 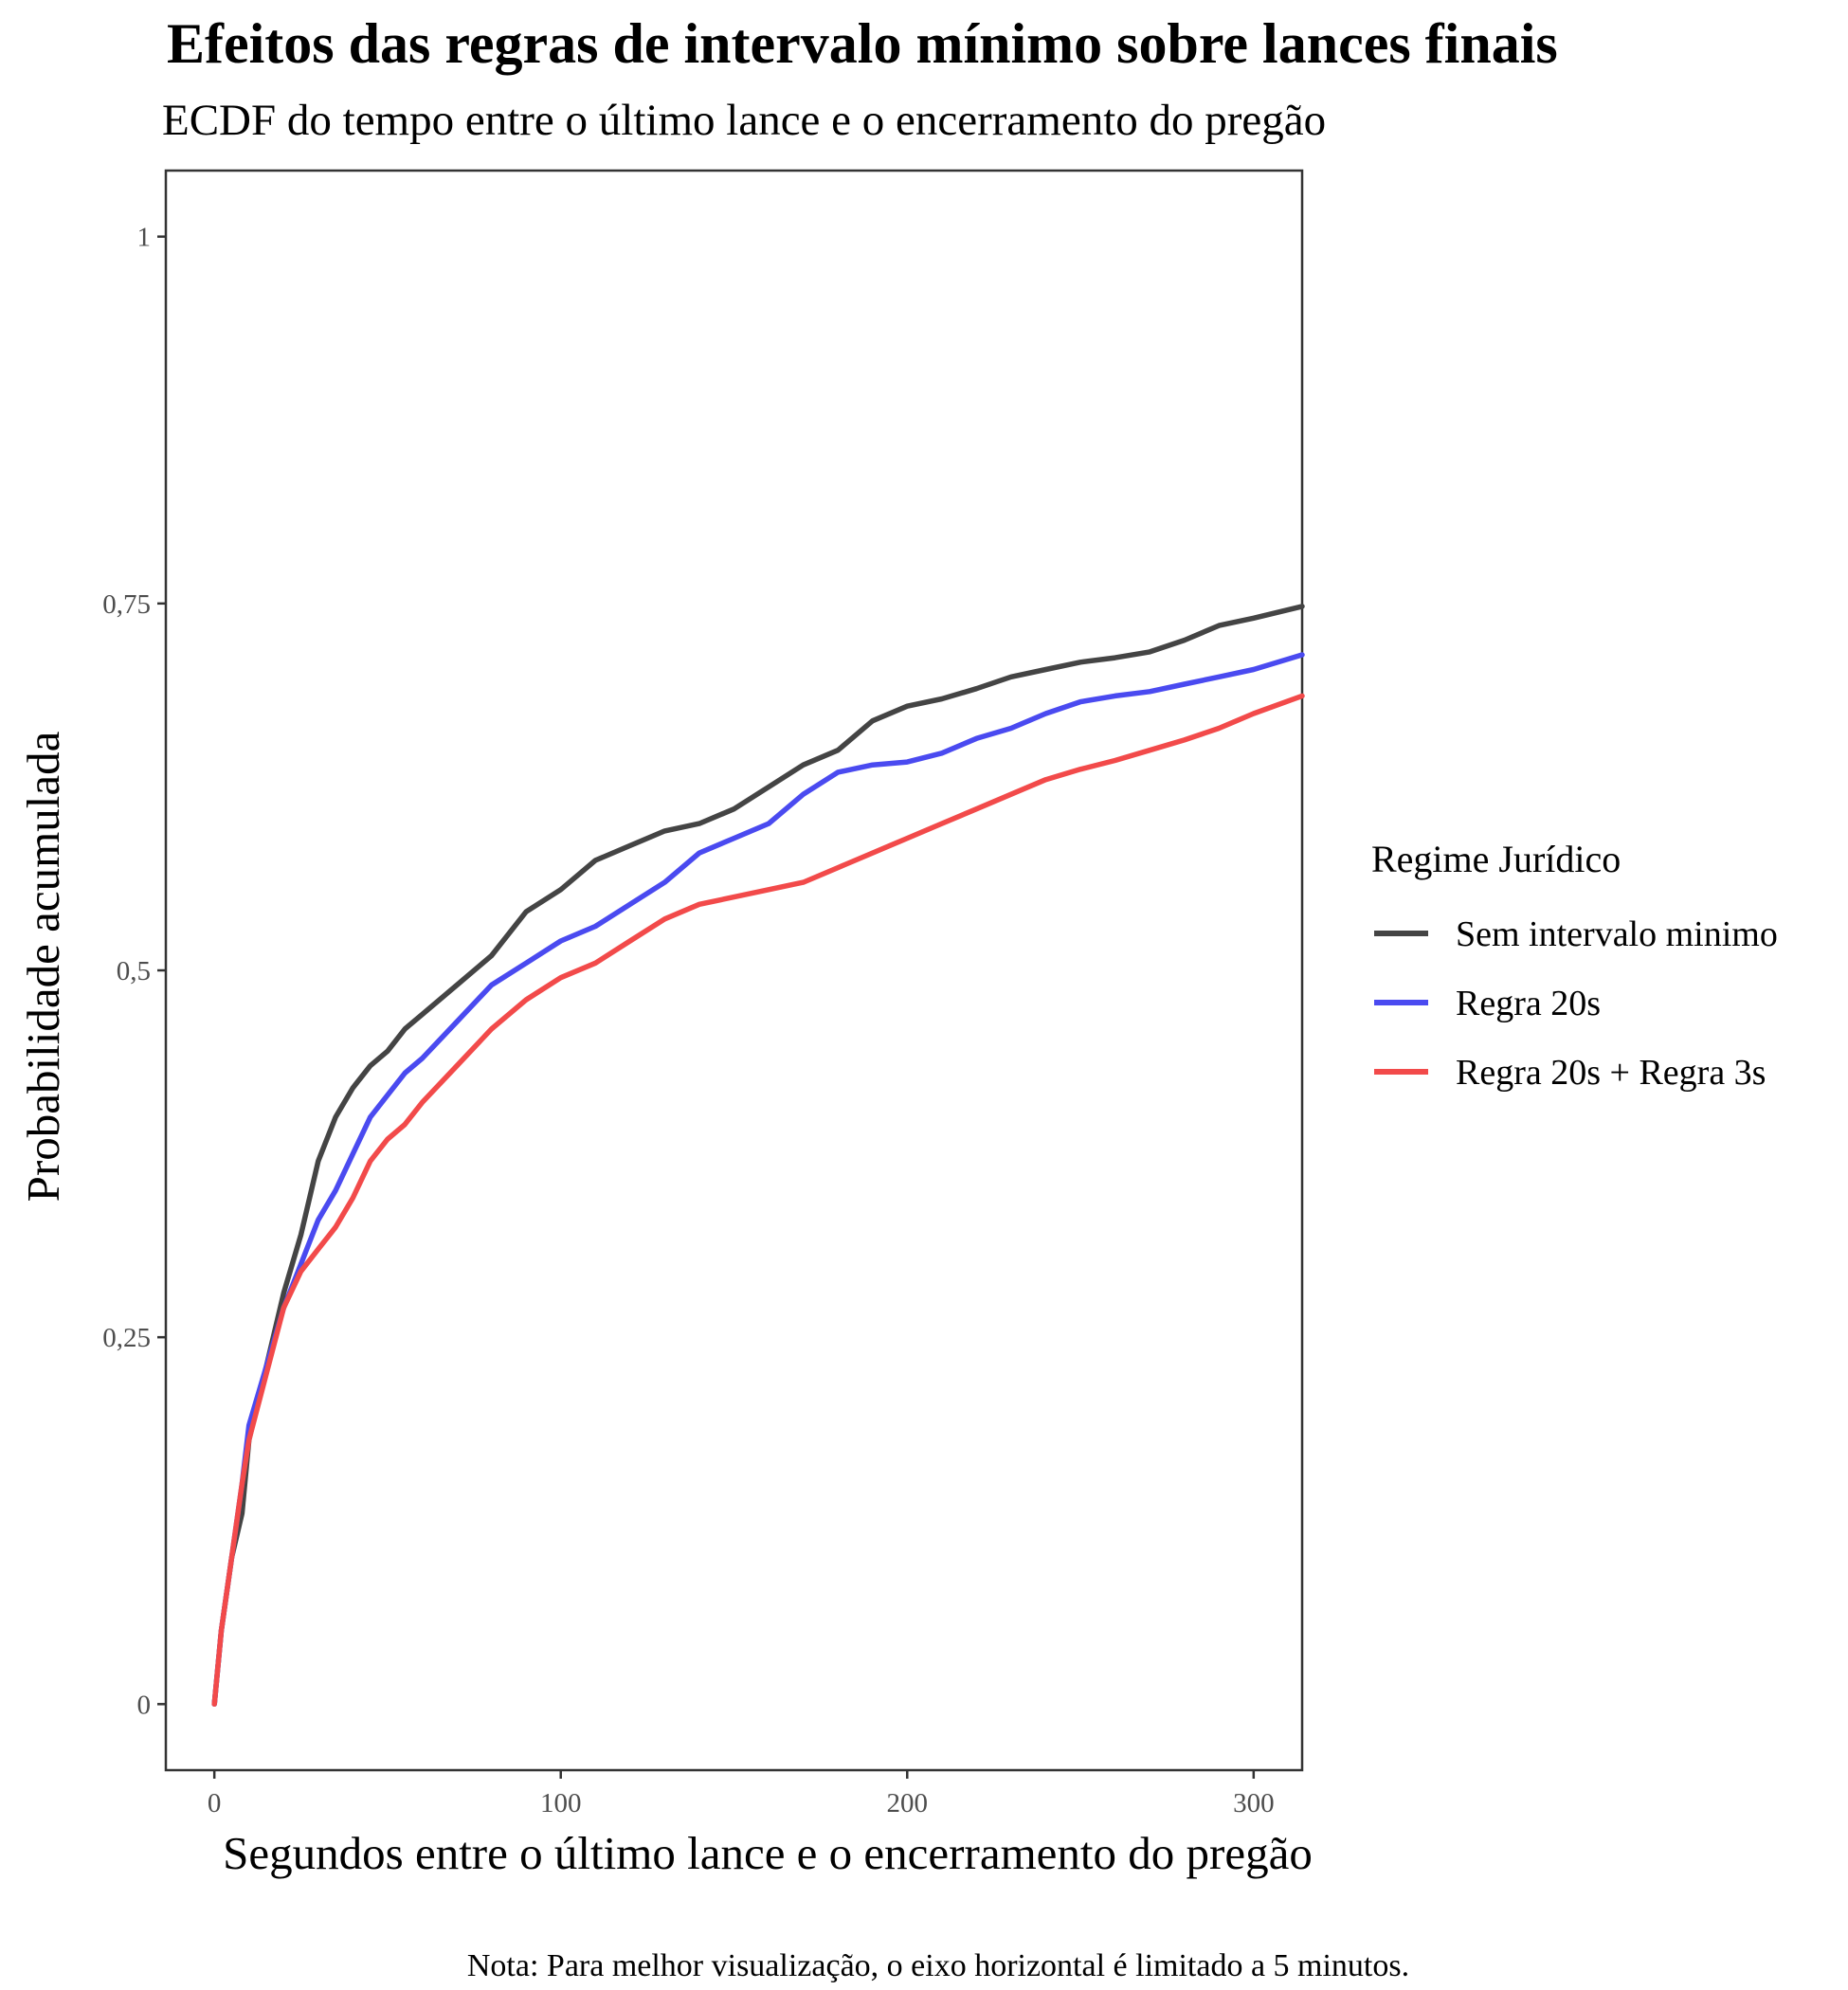 I want to click on x-axis: 0 100 200 300, so click(x=742, y=1794).